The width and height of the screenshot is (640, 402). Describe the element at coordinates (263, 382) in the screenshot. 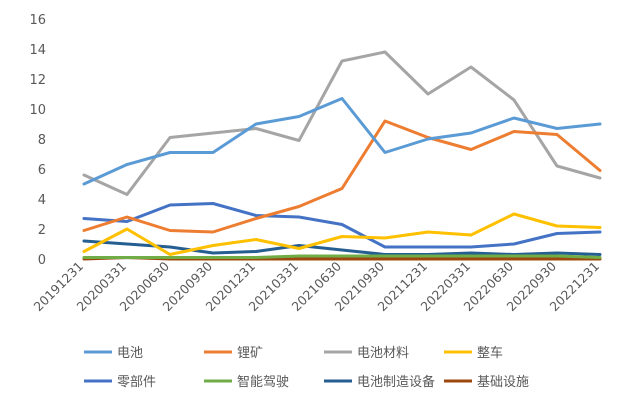

I see `legend-label: 智能驾驶` at that location.